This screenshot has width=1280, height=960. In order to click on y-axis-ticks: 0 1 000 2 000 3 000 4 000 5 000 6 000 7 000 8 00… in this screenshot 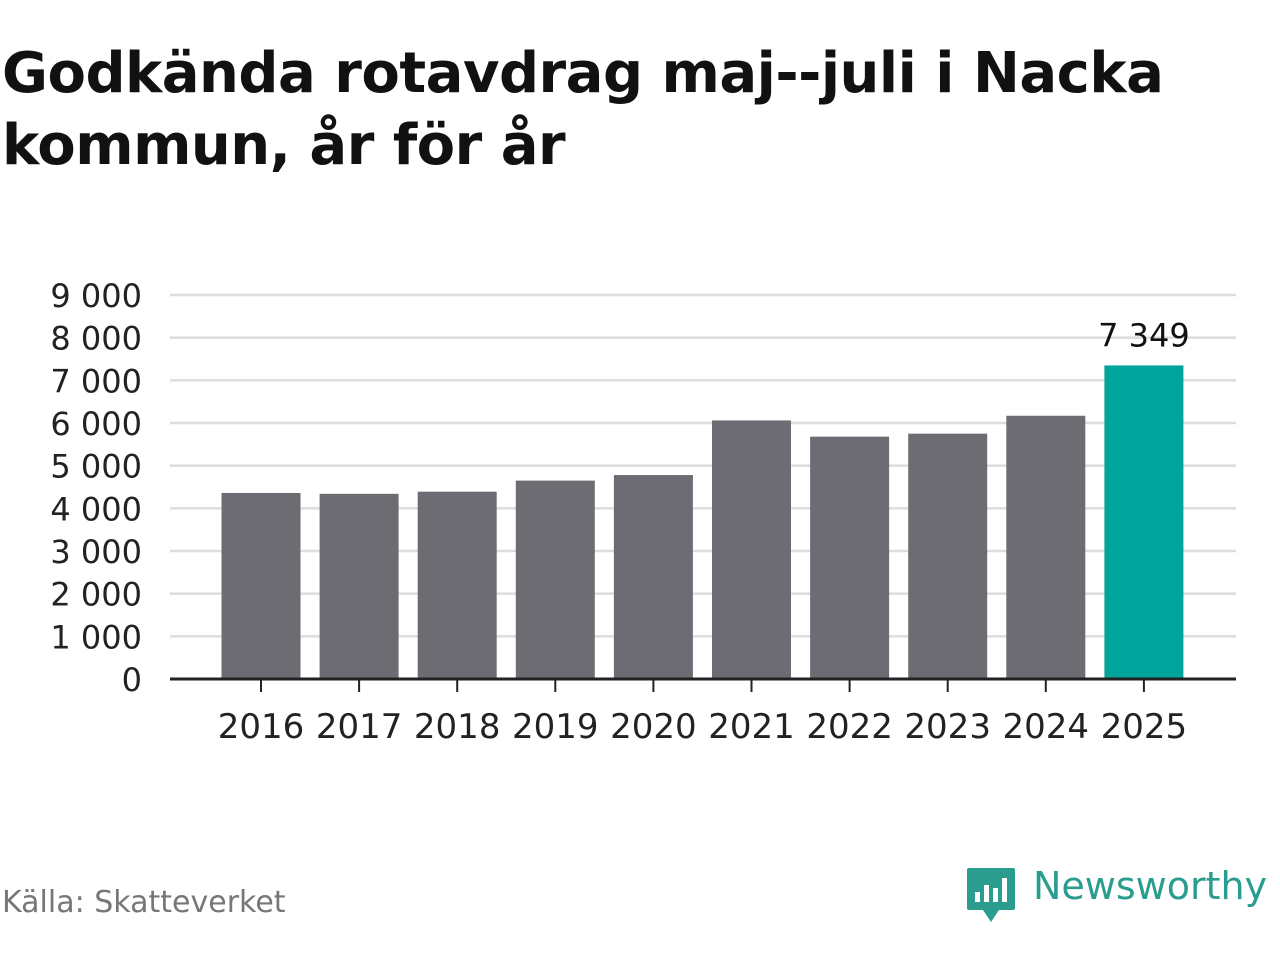, I will do `click(96, 488)`.